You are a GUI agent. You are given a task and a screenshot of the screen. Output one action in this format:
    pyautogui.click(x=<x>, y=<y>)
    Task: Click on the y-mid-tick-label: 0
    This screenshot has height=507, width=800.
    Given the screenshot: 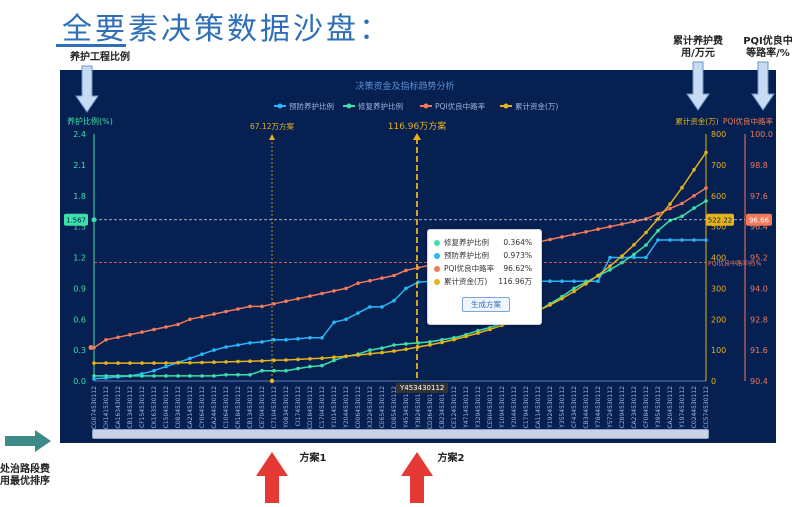 What is the action you would take?
    pyautogui.click(x=713, y=381)
    